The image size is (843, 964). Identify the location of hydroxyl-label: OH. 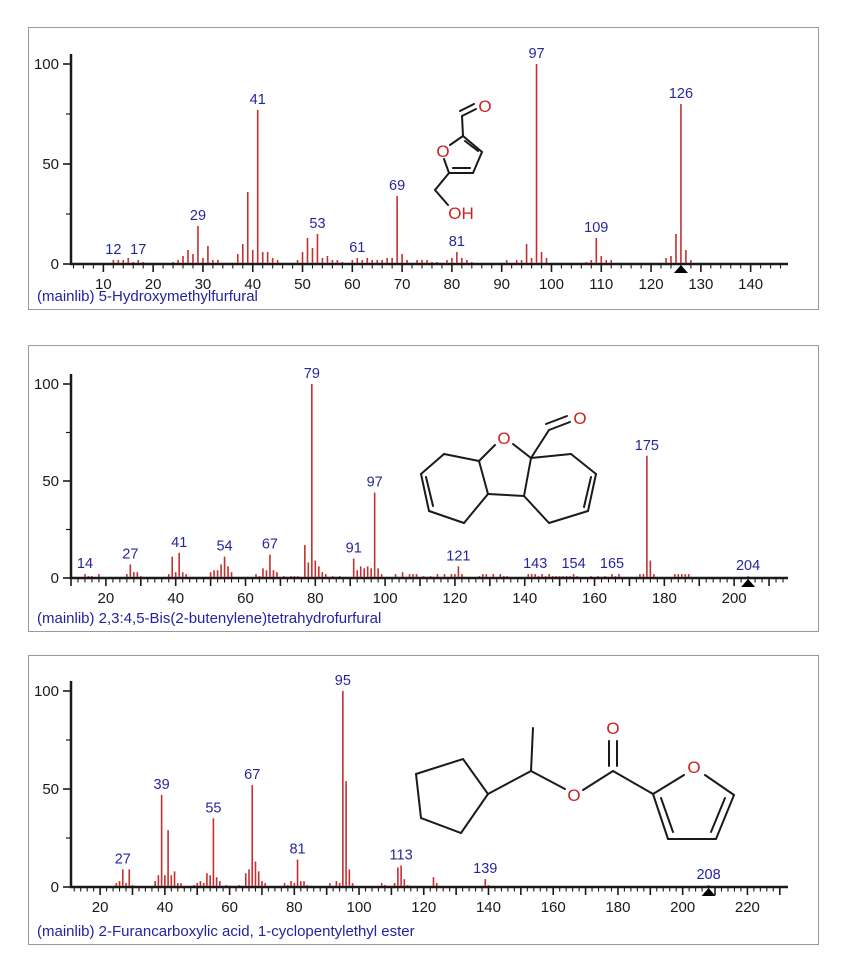
(461, 213).